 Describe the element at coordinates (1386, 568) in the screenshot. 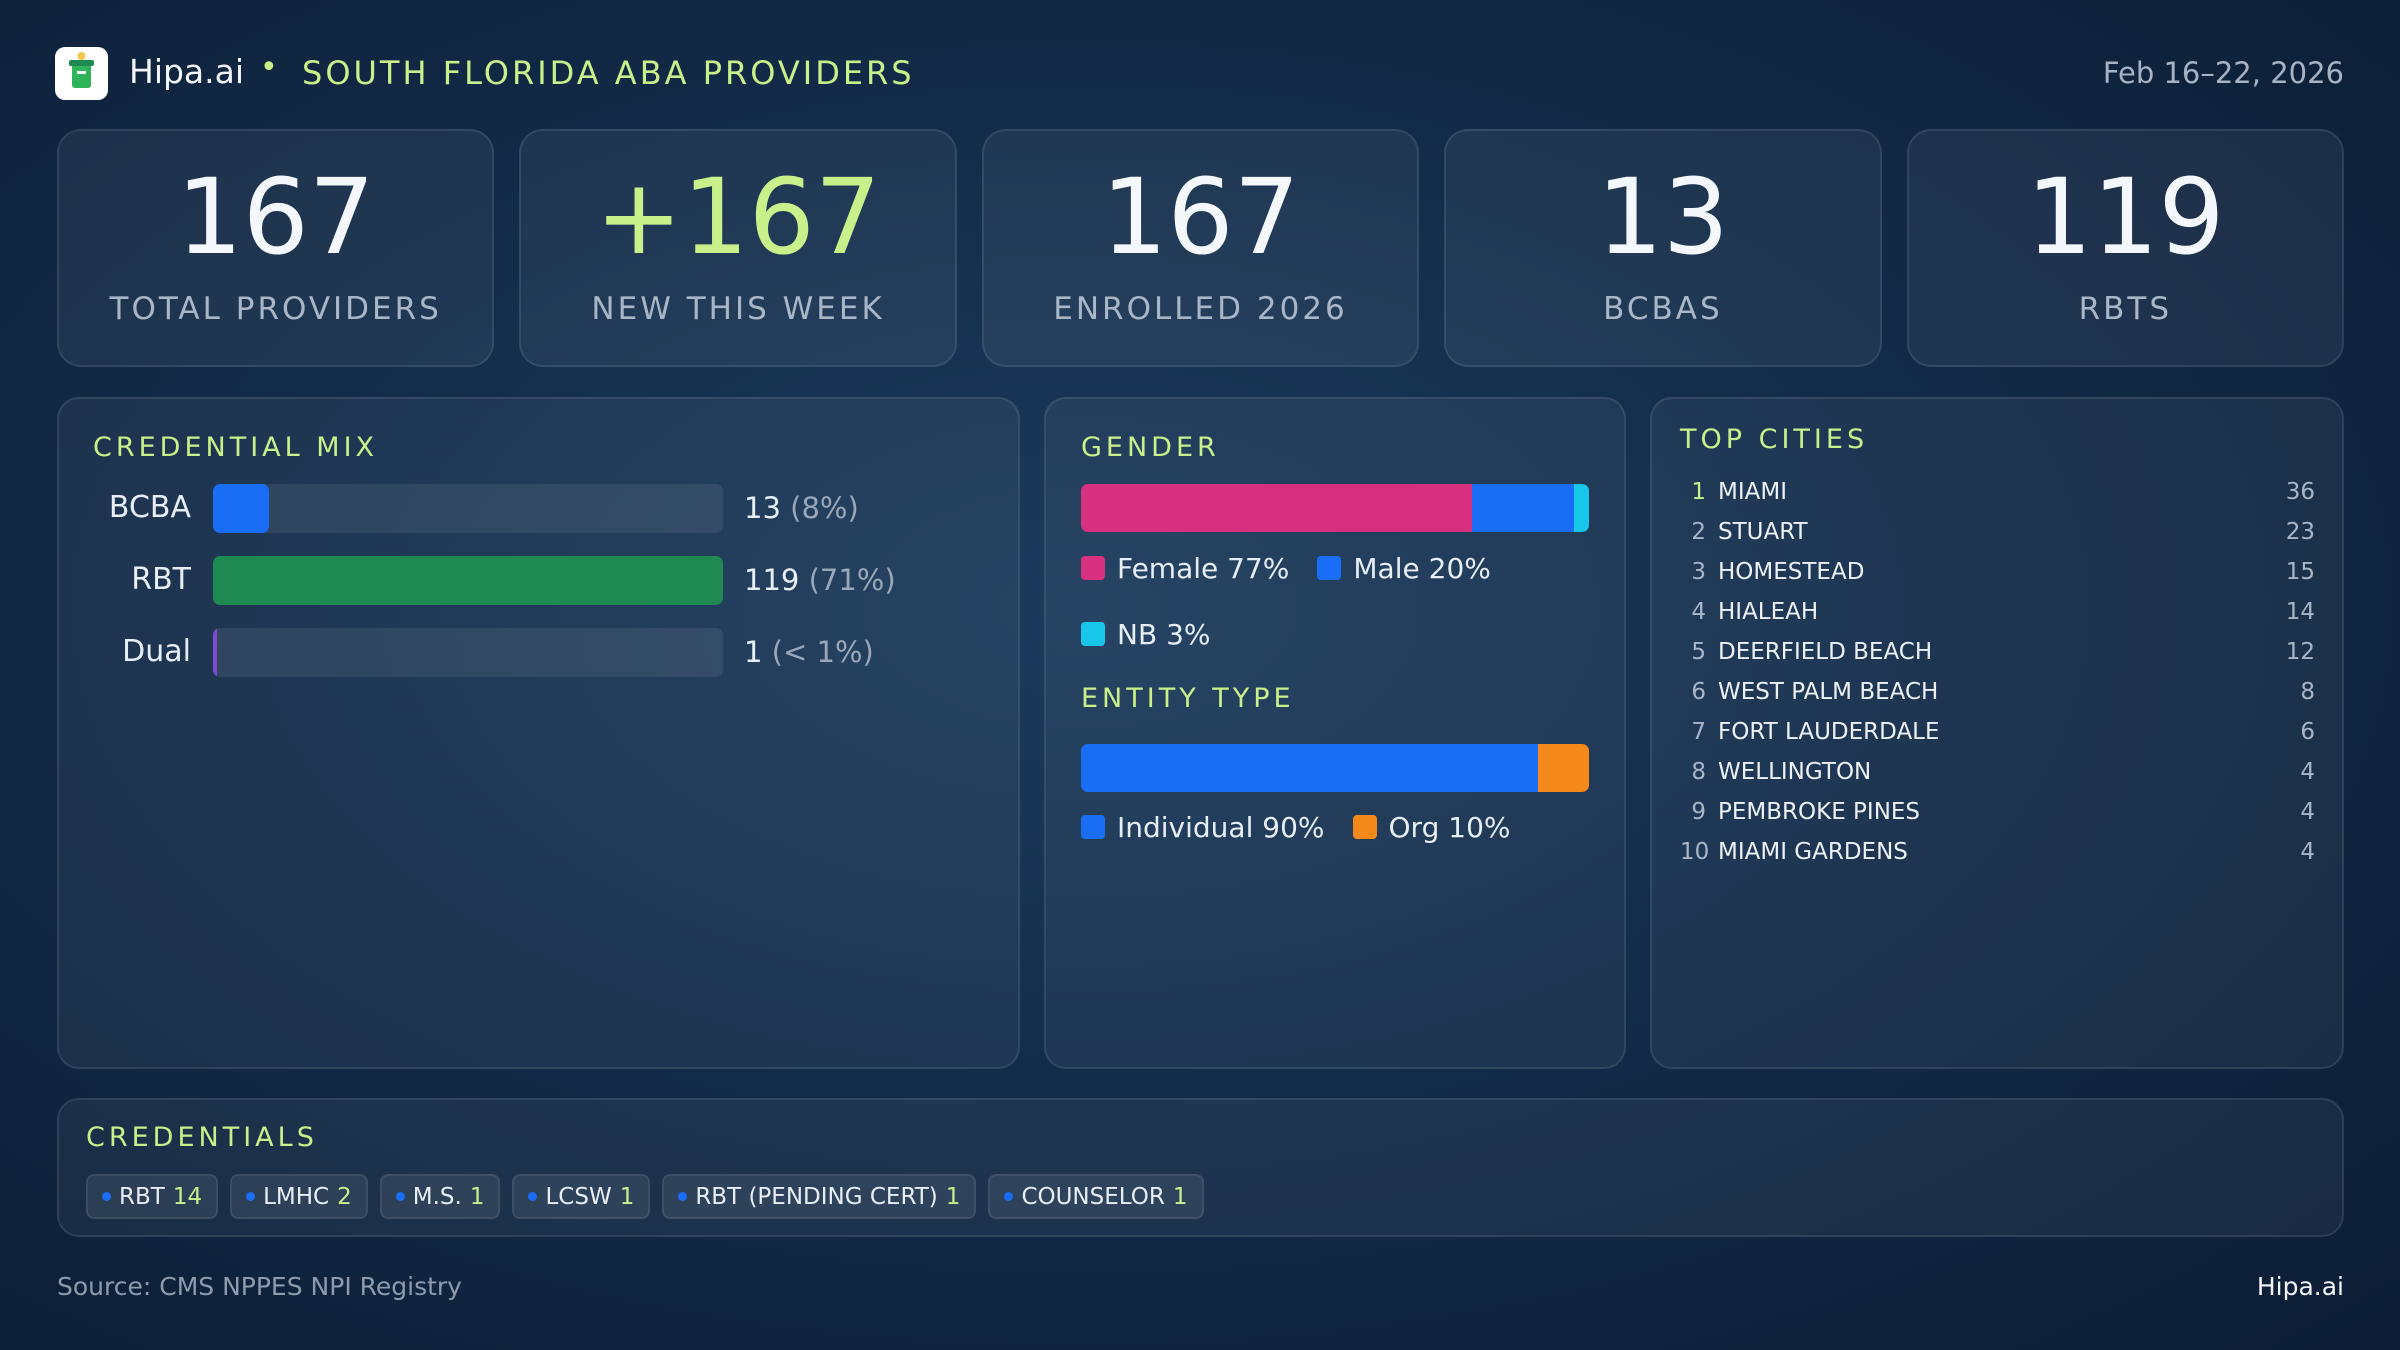

I see `legend-name: Male` at that location.